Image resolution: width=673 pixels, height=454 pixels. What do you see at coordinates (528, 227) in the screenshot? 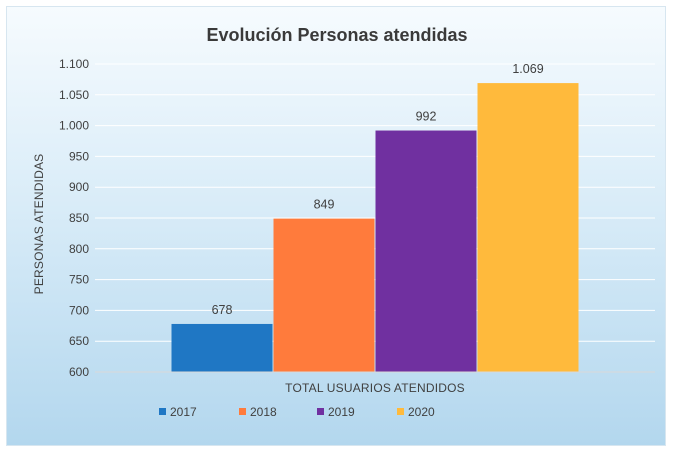
I see `bar-2020` at bounding box center [528, 227].